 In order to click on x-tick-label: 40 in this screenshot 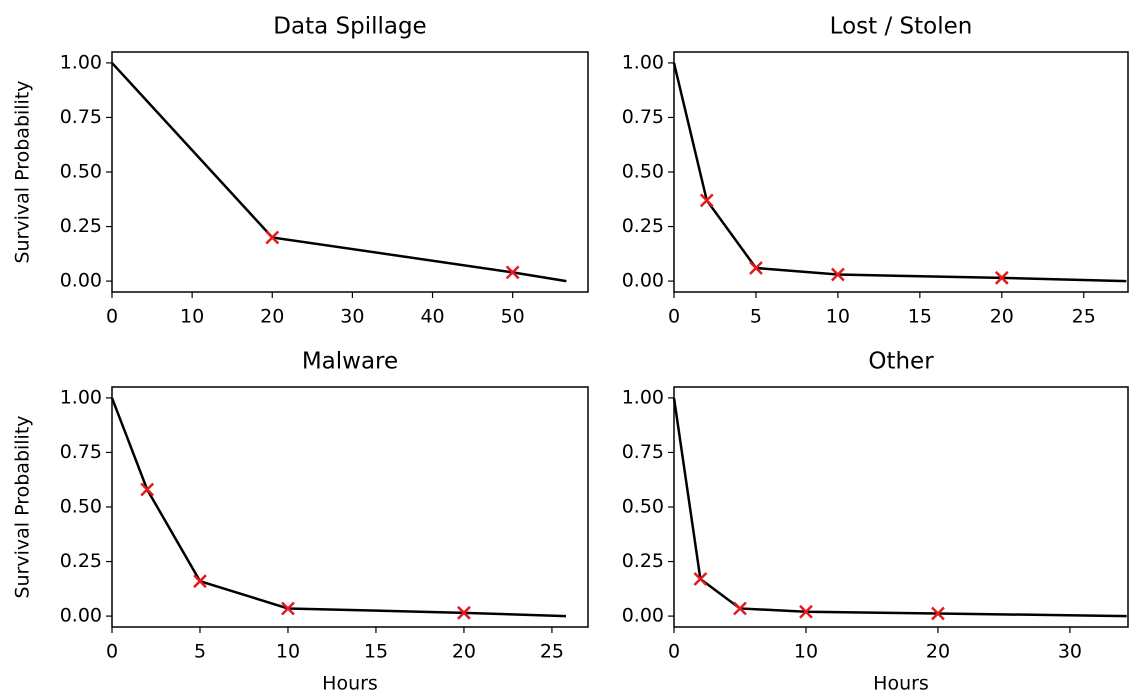, I will do `click(432, 317)`.